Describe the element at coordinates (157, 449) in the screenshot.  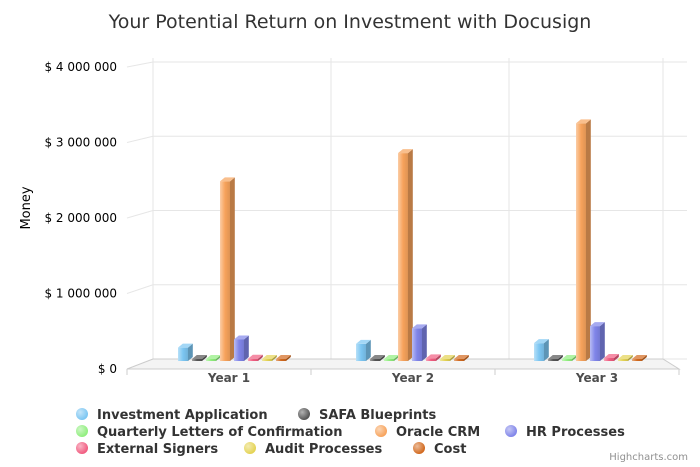
I see `legend-label: External Signers` at that location.